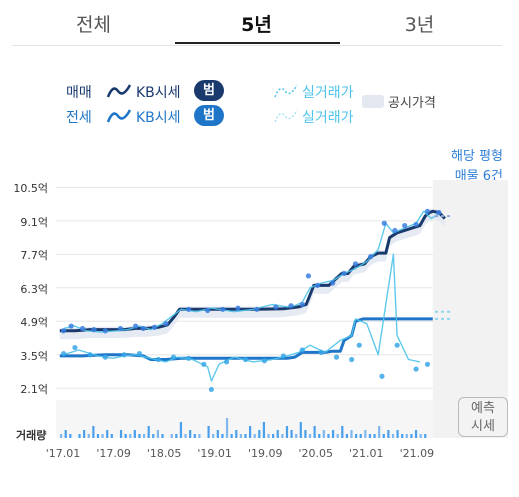 This screenshot has height=497, width=519. I want to click on official-price-swatch, so click(373, 101).